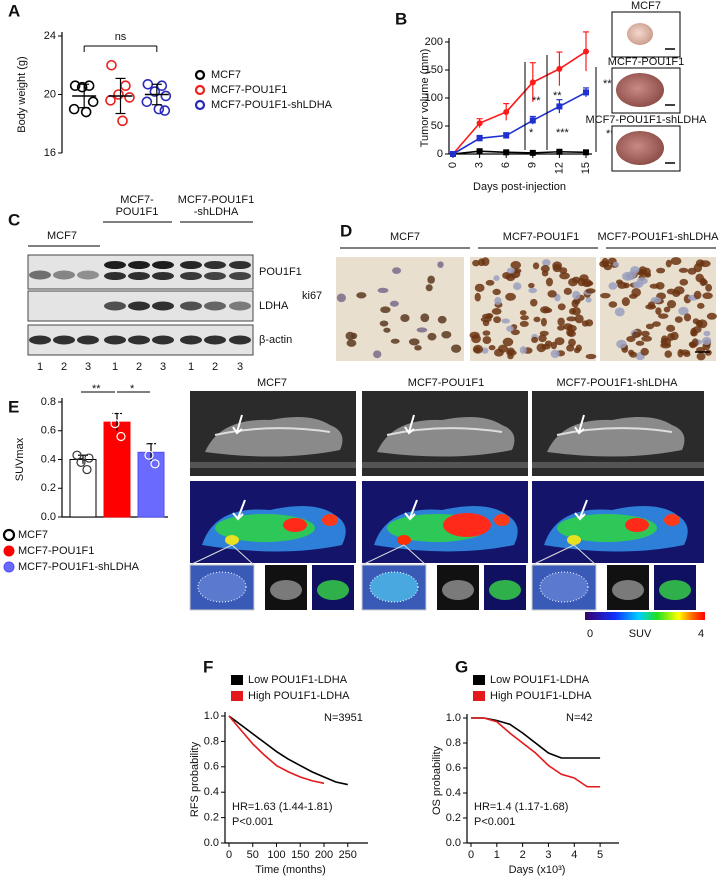 Image resolution: width=719 pixels, height=889 pixels. What do you see at coordinates (401, 18) in the screenshot?
I see `panel-label: B` at bounding box center [401, 18].